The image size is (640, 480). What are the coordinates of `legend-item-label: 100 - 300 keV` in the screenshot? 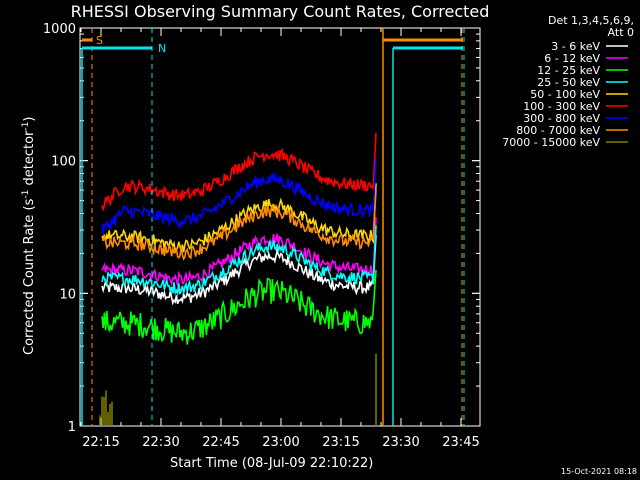 It's located at (561, 106).